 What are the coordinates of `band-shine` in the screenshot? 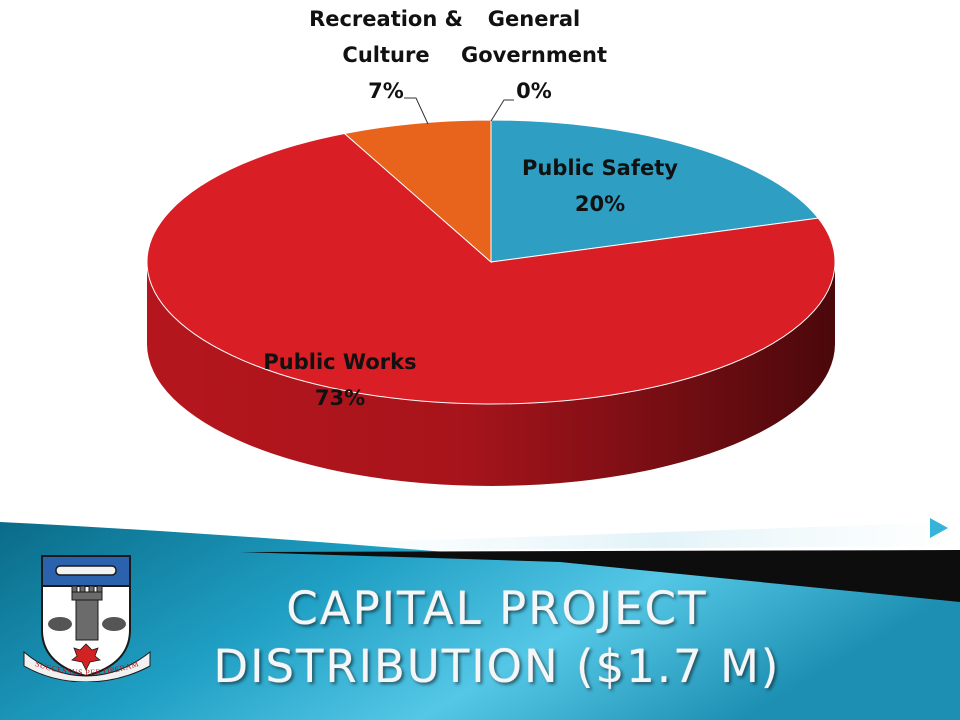 It's located at (580, 536).